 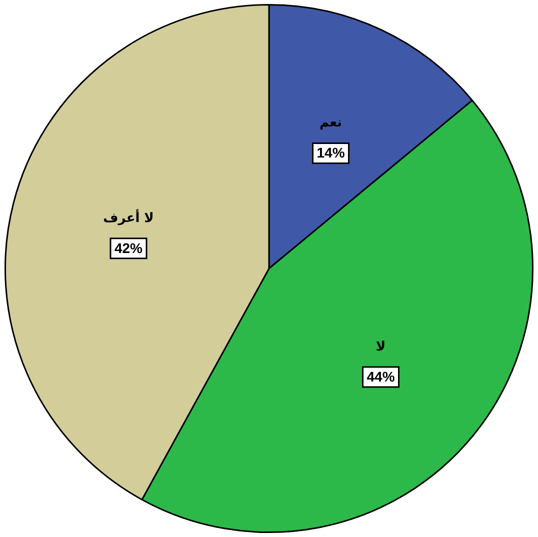 What do you see at coordinates (381, 376) in the screenshot?
I see `data-label: 44%` at bounding box center [381, 376].